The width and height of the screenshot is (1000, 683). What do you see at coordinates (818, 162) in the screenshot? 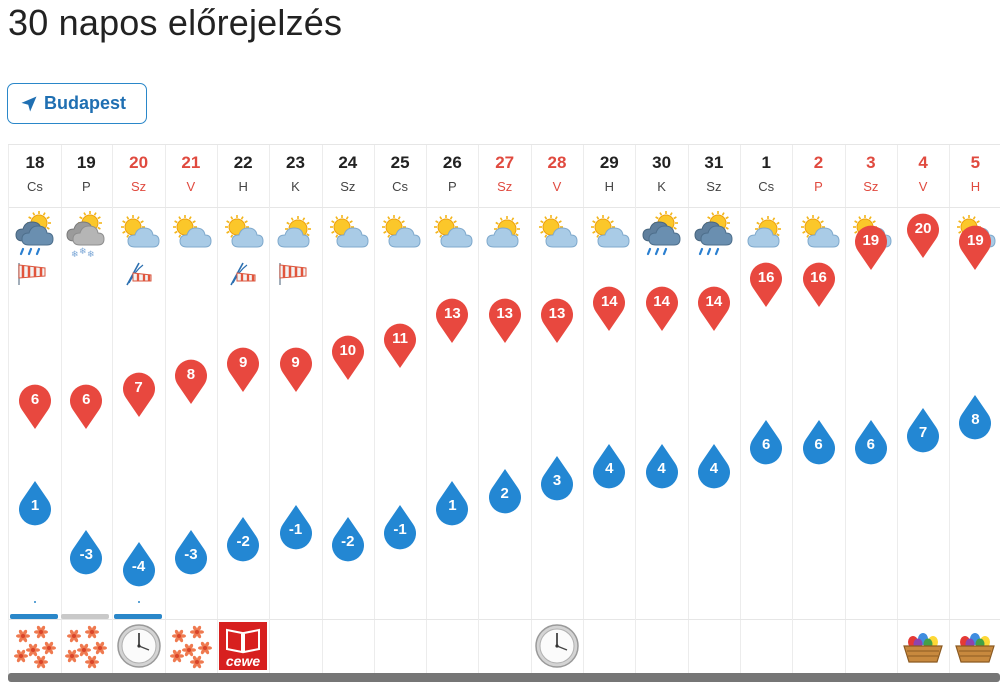
I see `day-number: 2` at bounding box center [818, 162].